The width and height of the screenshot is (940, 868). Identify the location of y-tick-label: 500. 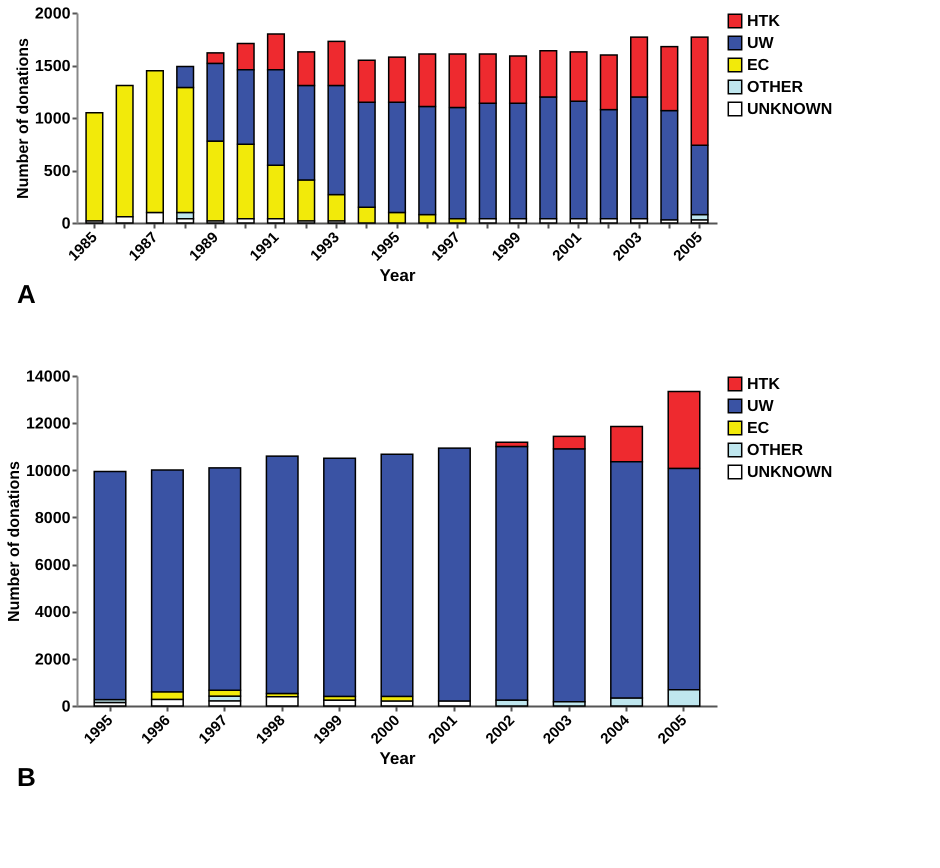
(57, 171).